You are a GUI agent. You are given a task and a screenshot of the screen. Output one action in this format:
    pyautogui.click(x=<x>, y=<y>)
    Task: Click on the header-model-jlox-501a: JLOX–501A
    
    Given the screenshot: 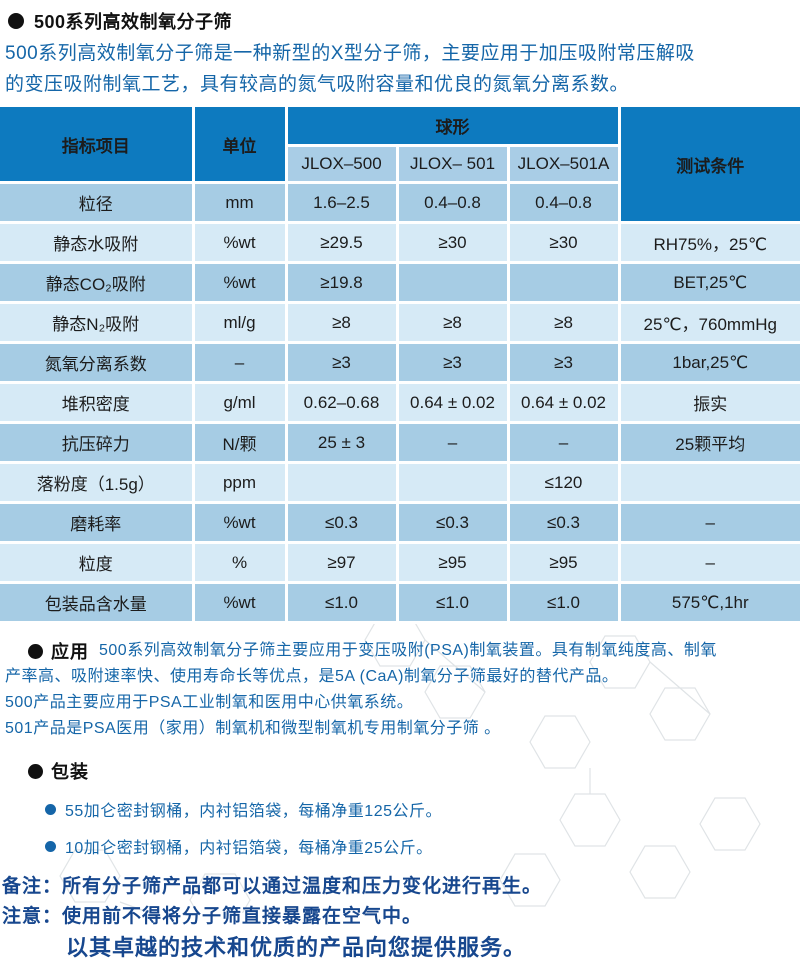 What is the action you would take?
    pyautogui.click(x=563, y=164)
    